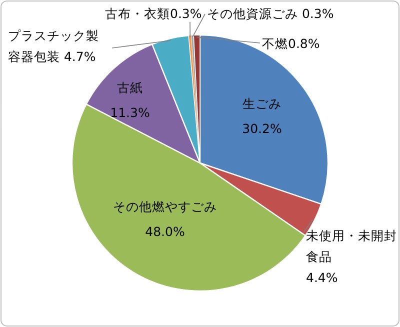 This screenshot has width=400, height=327. What do you see at coordinates (351, 246) in the screenshot?
I see `slice-label: 未使用・未開封食品` at bounding box center [351, 246].